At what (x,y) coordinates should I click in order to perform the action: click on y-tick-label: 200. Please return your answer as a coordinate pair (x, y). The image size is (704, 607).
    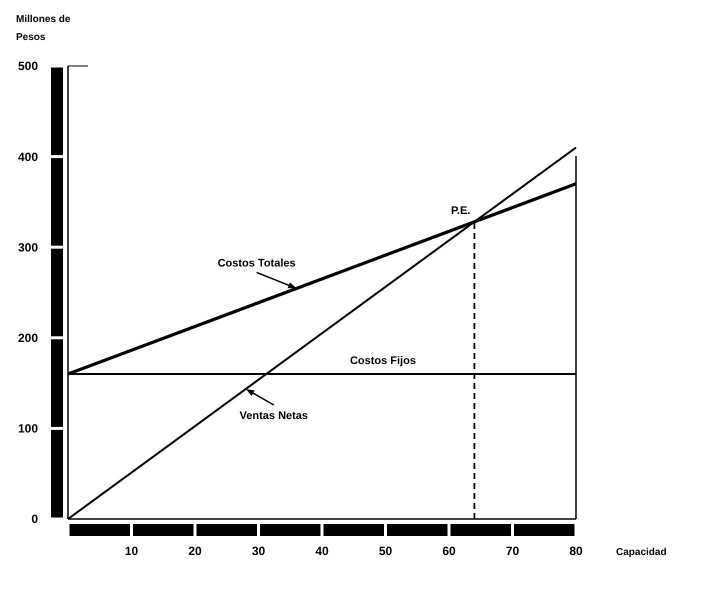
    Looking at the image, I should click on (28, 338).